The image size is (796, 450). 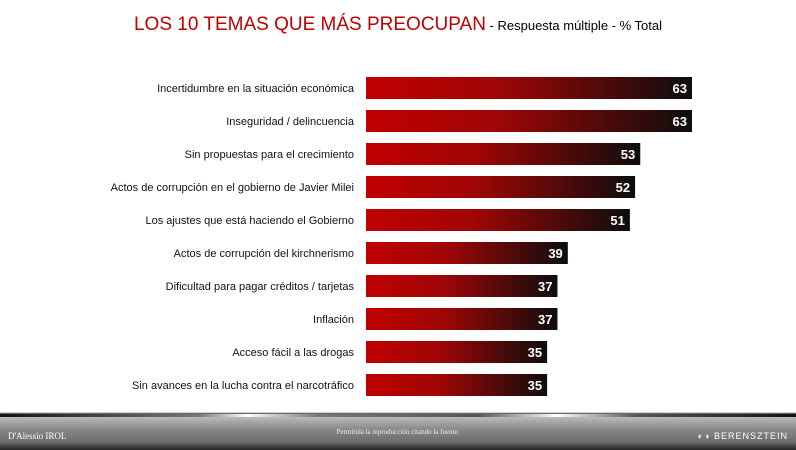 What do you see at coordinates (269, 155) in the screenshot?
I see `category-label: Sin propuestas para el crecimiento` at bounding box center [269, 155].